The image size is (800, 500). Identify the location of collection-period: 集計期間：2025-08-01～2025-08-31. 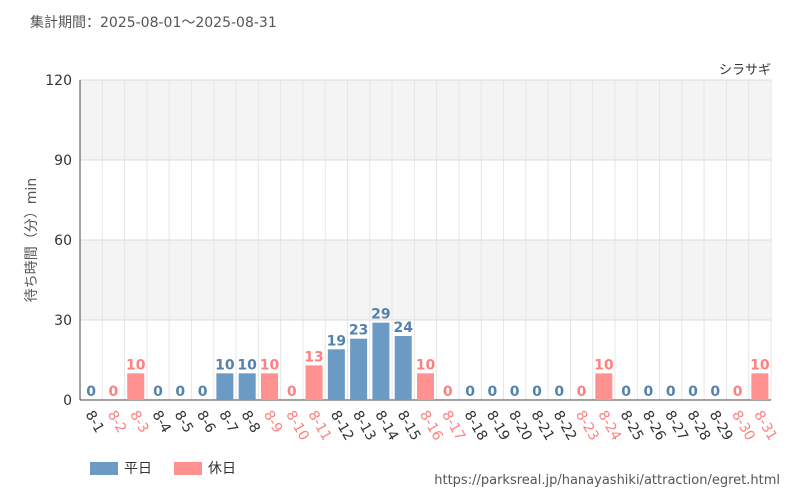
(153, 23).